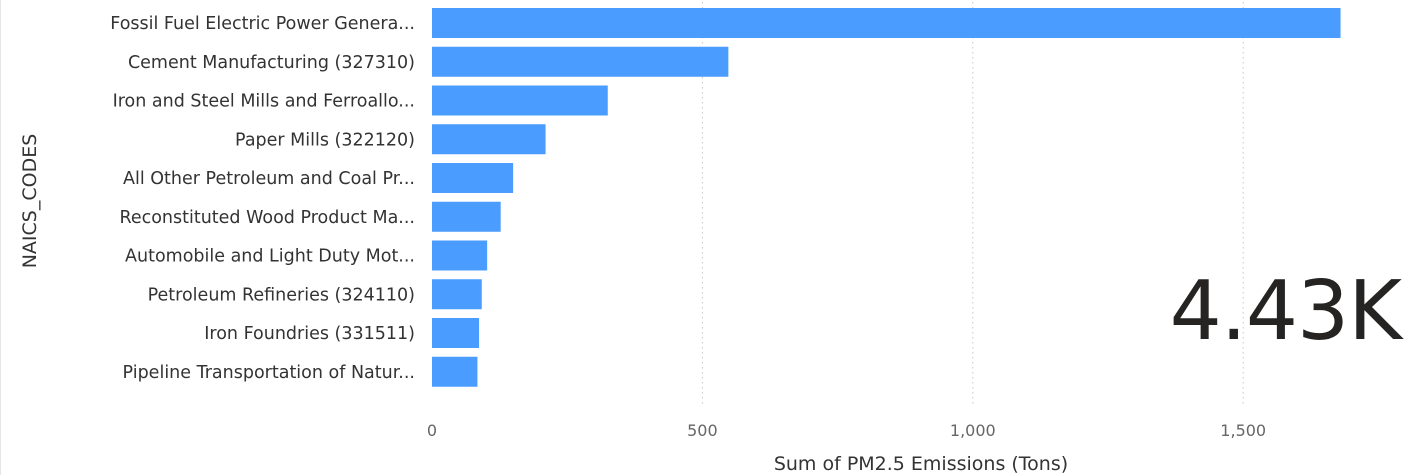  I want to click on x-tick-label-0: 0, so click(432, 430).